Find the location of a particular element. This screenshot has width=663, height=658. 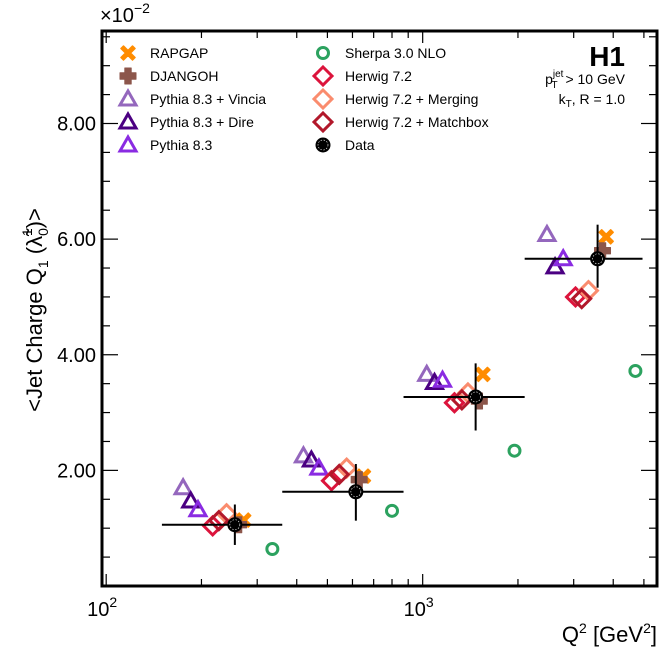

legend-label: Pythia 8.3 + Vincia is located at coordinates (208, 99).